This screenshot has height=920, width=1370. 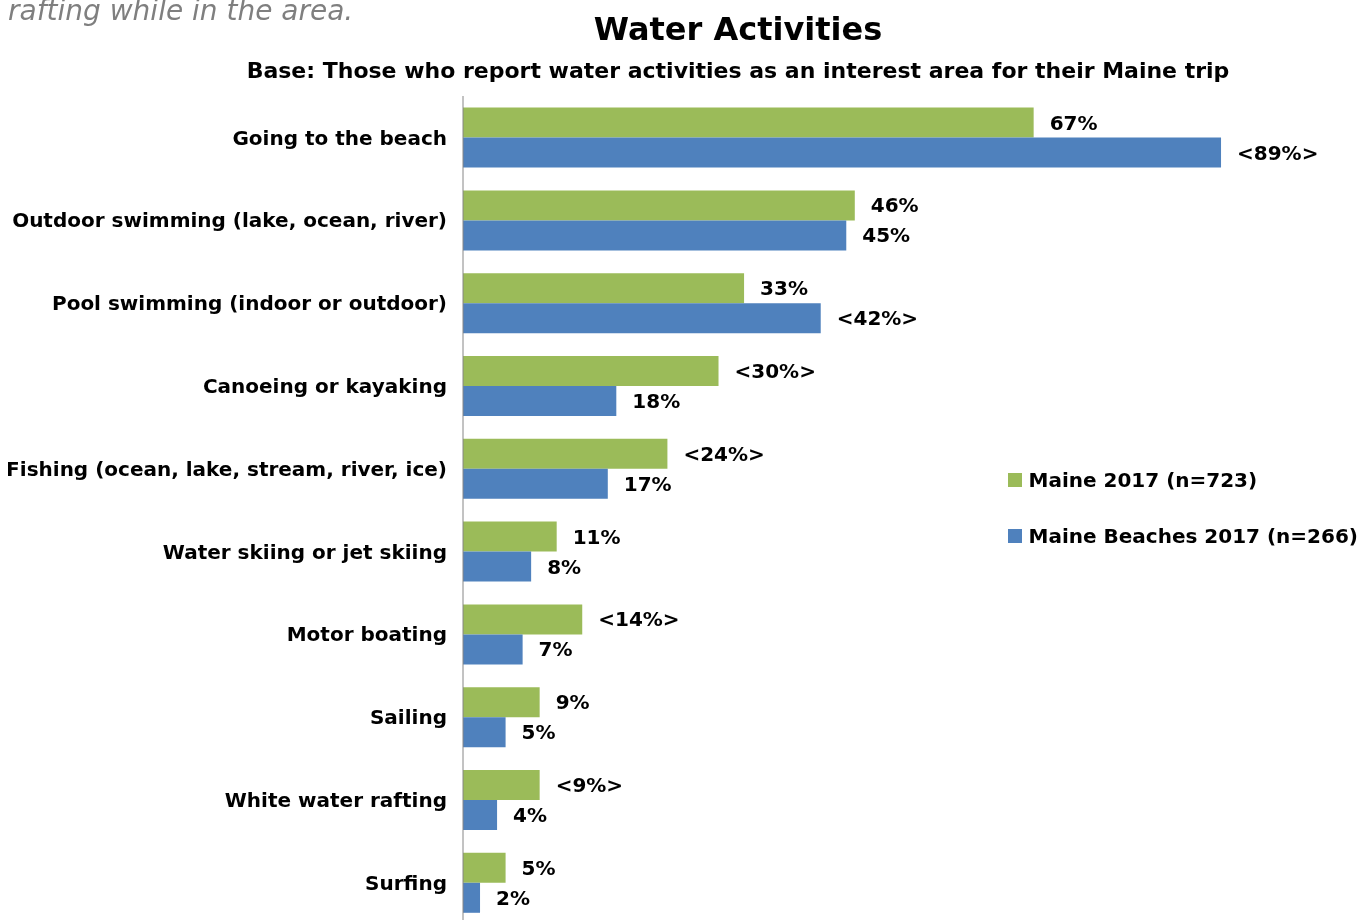 What do you see at coordinates (1278, 152) in the screenshot?
I see `data-label: <89%>` at bounding box center [1278, 152].